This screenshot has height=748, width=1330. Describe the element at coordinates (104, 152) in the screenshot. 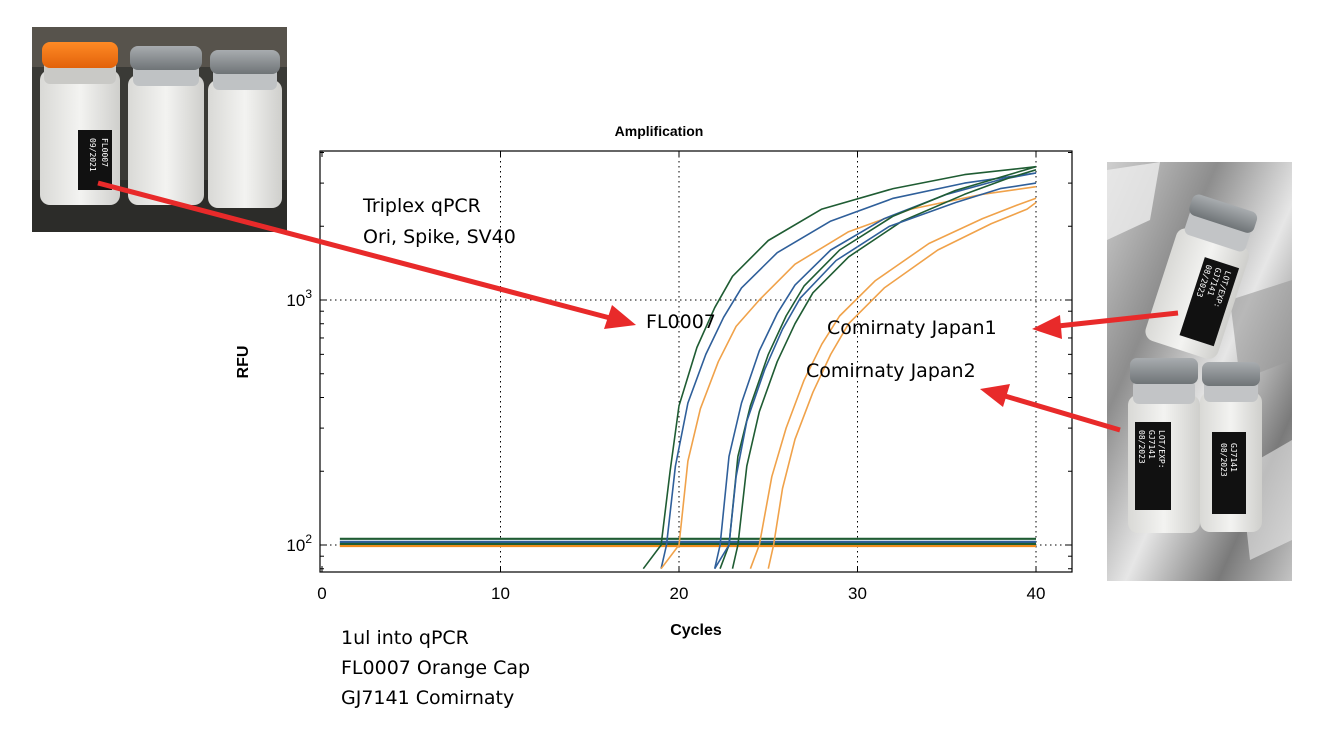

I see `left-vial-label-line1: FL0007` at that location.